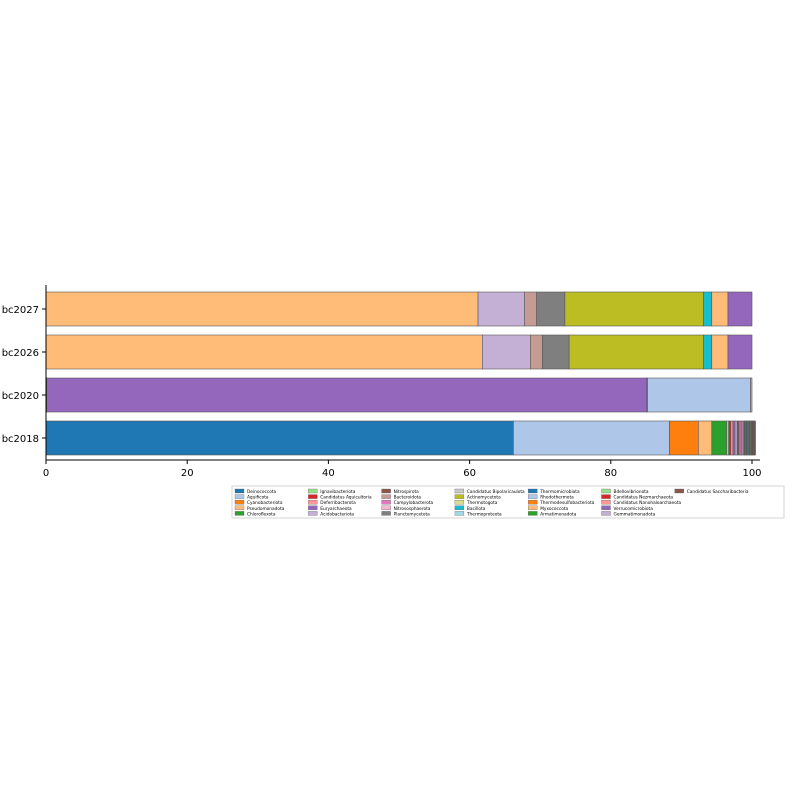 The height and width of the screenshot is (800, 800). I want to click on legend-label: Bacillota, so click(476, 509).